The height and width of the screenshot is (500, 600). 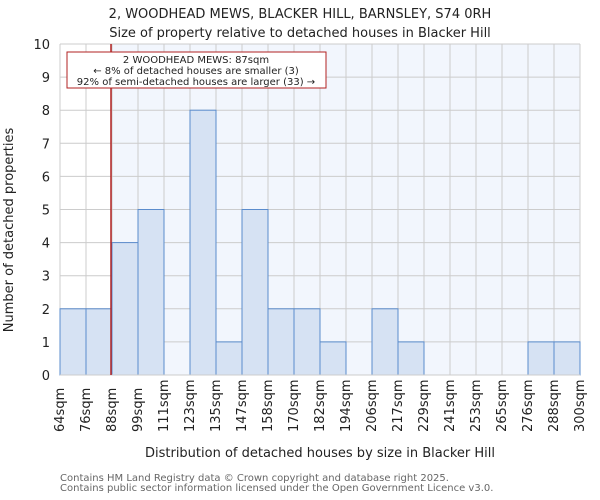 I want to click on x-tick-label: 123sqm, so click(x=190, y=405).